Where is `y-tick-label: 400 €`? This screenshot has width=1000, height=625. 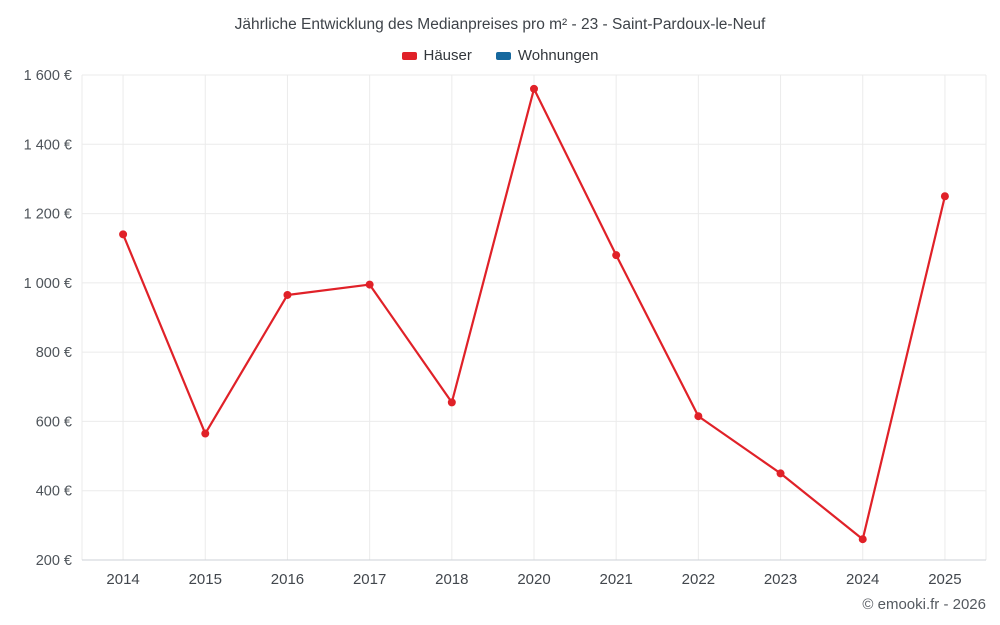 y-tick-label: 400 € is located at coordinates (54, 492).